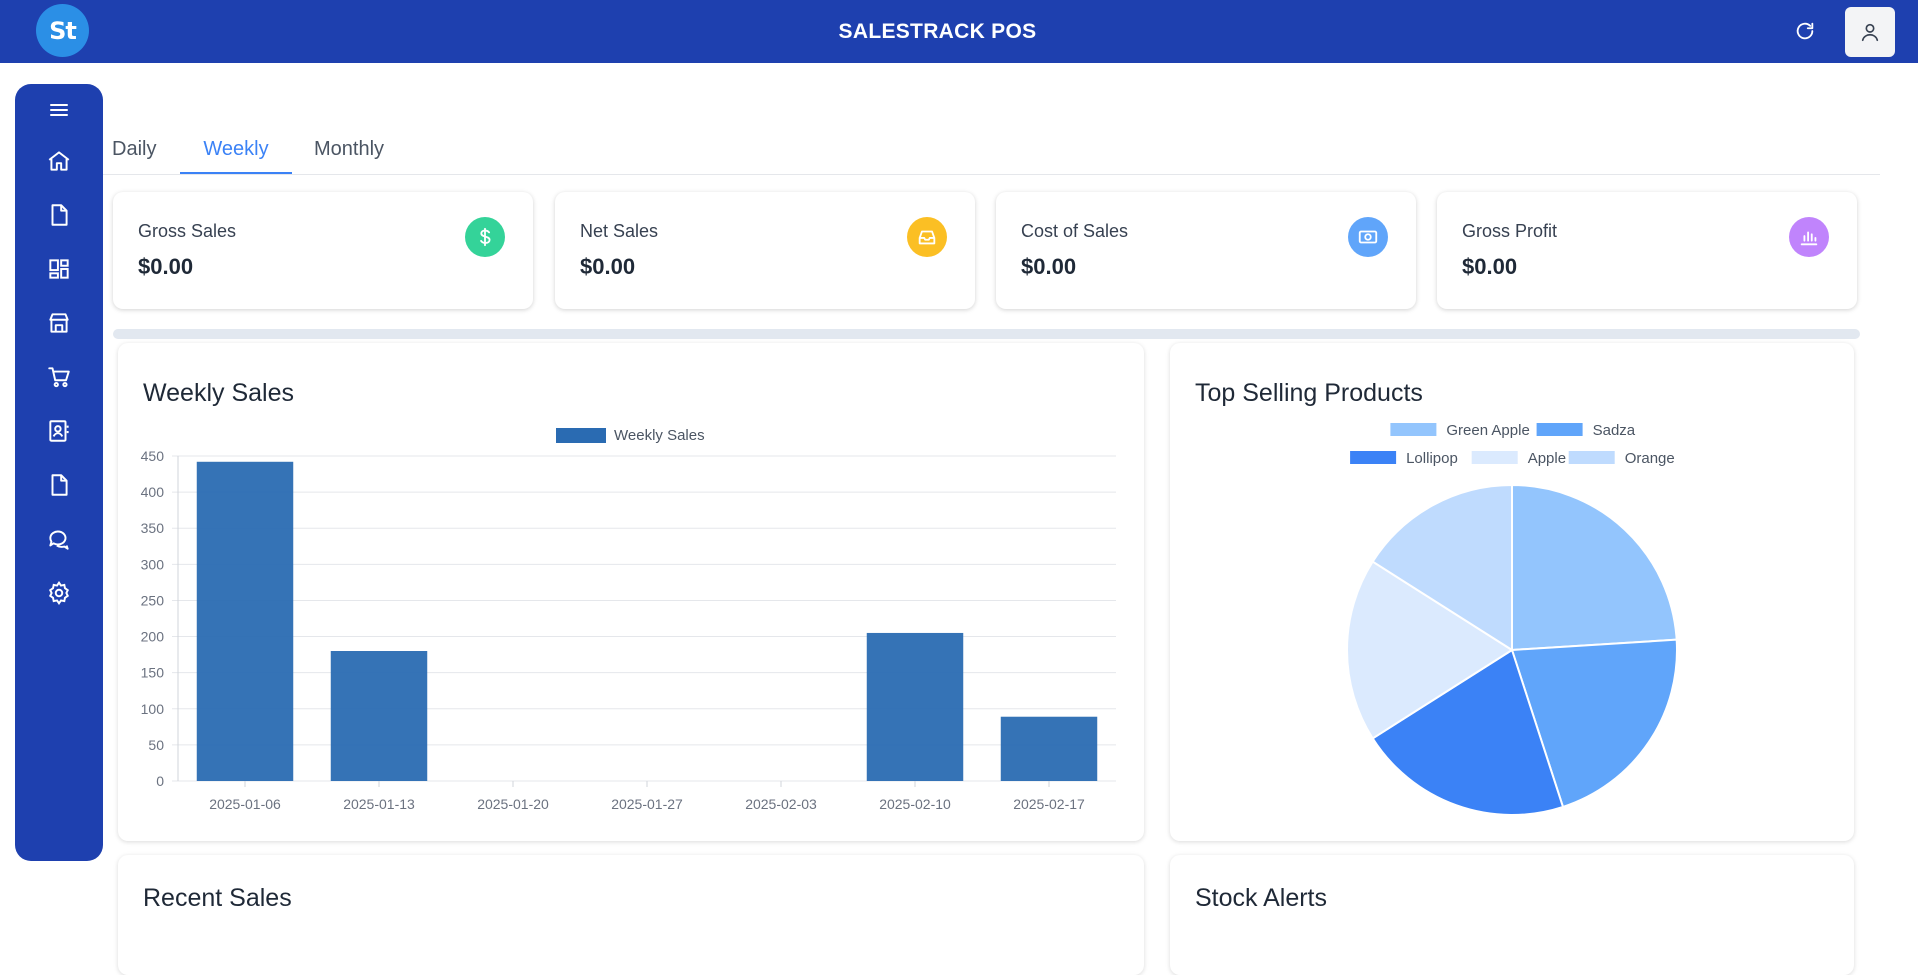 This screenshot has width=1918, height=975. What do you see at coordinates (1510, 231) in the screenshot?
I see `card-label: Gross Profit` at bounding box center [1510, 231].